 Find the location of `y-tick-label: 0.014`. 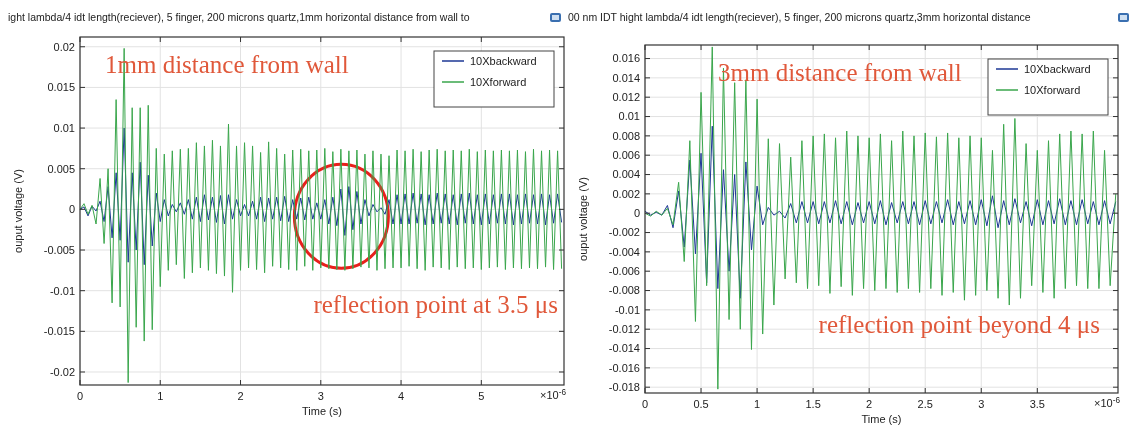

y-tick-label: 0.014 is located at coordinates (626, 77).